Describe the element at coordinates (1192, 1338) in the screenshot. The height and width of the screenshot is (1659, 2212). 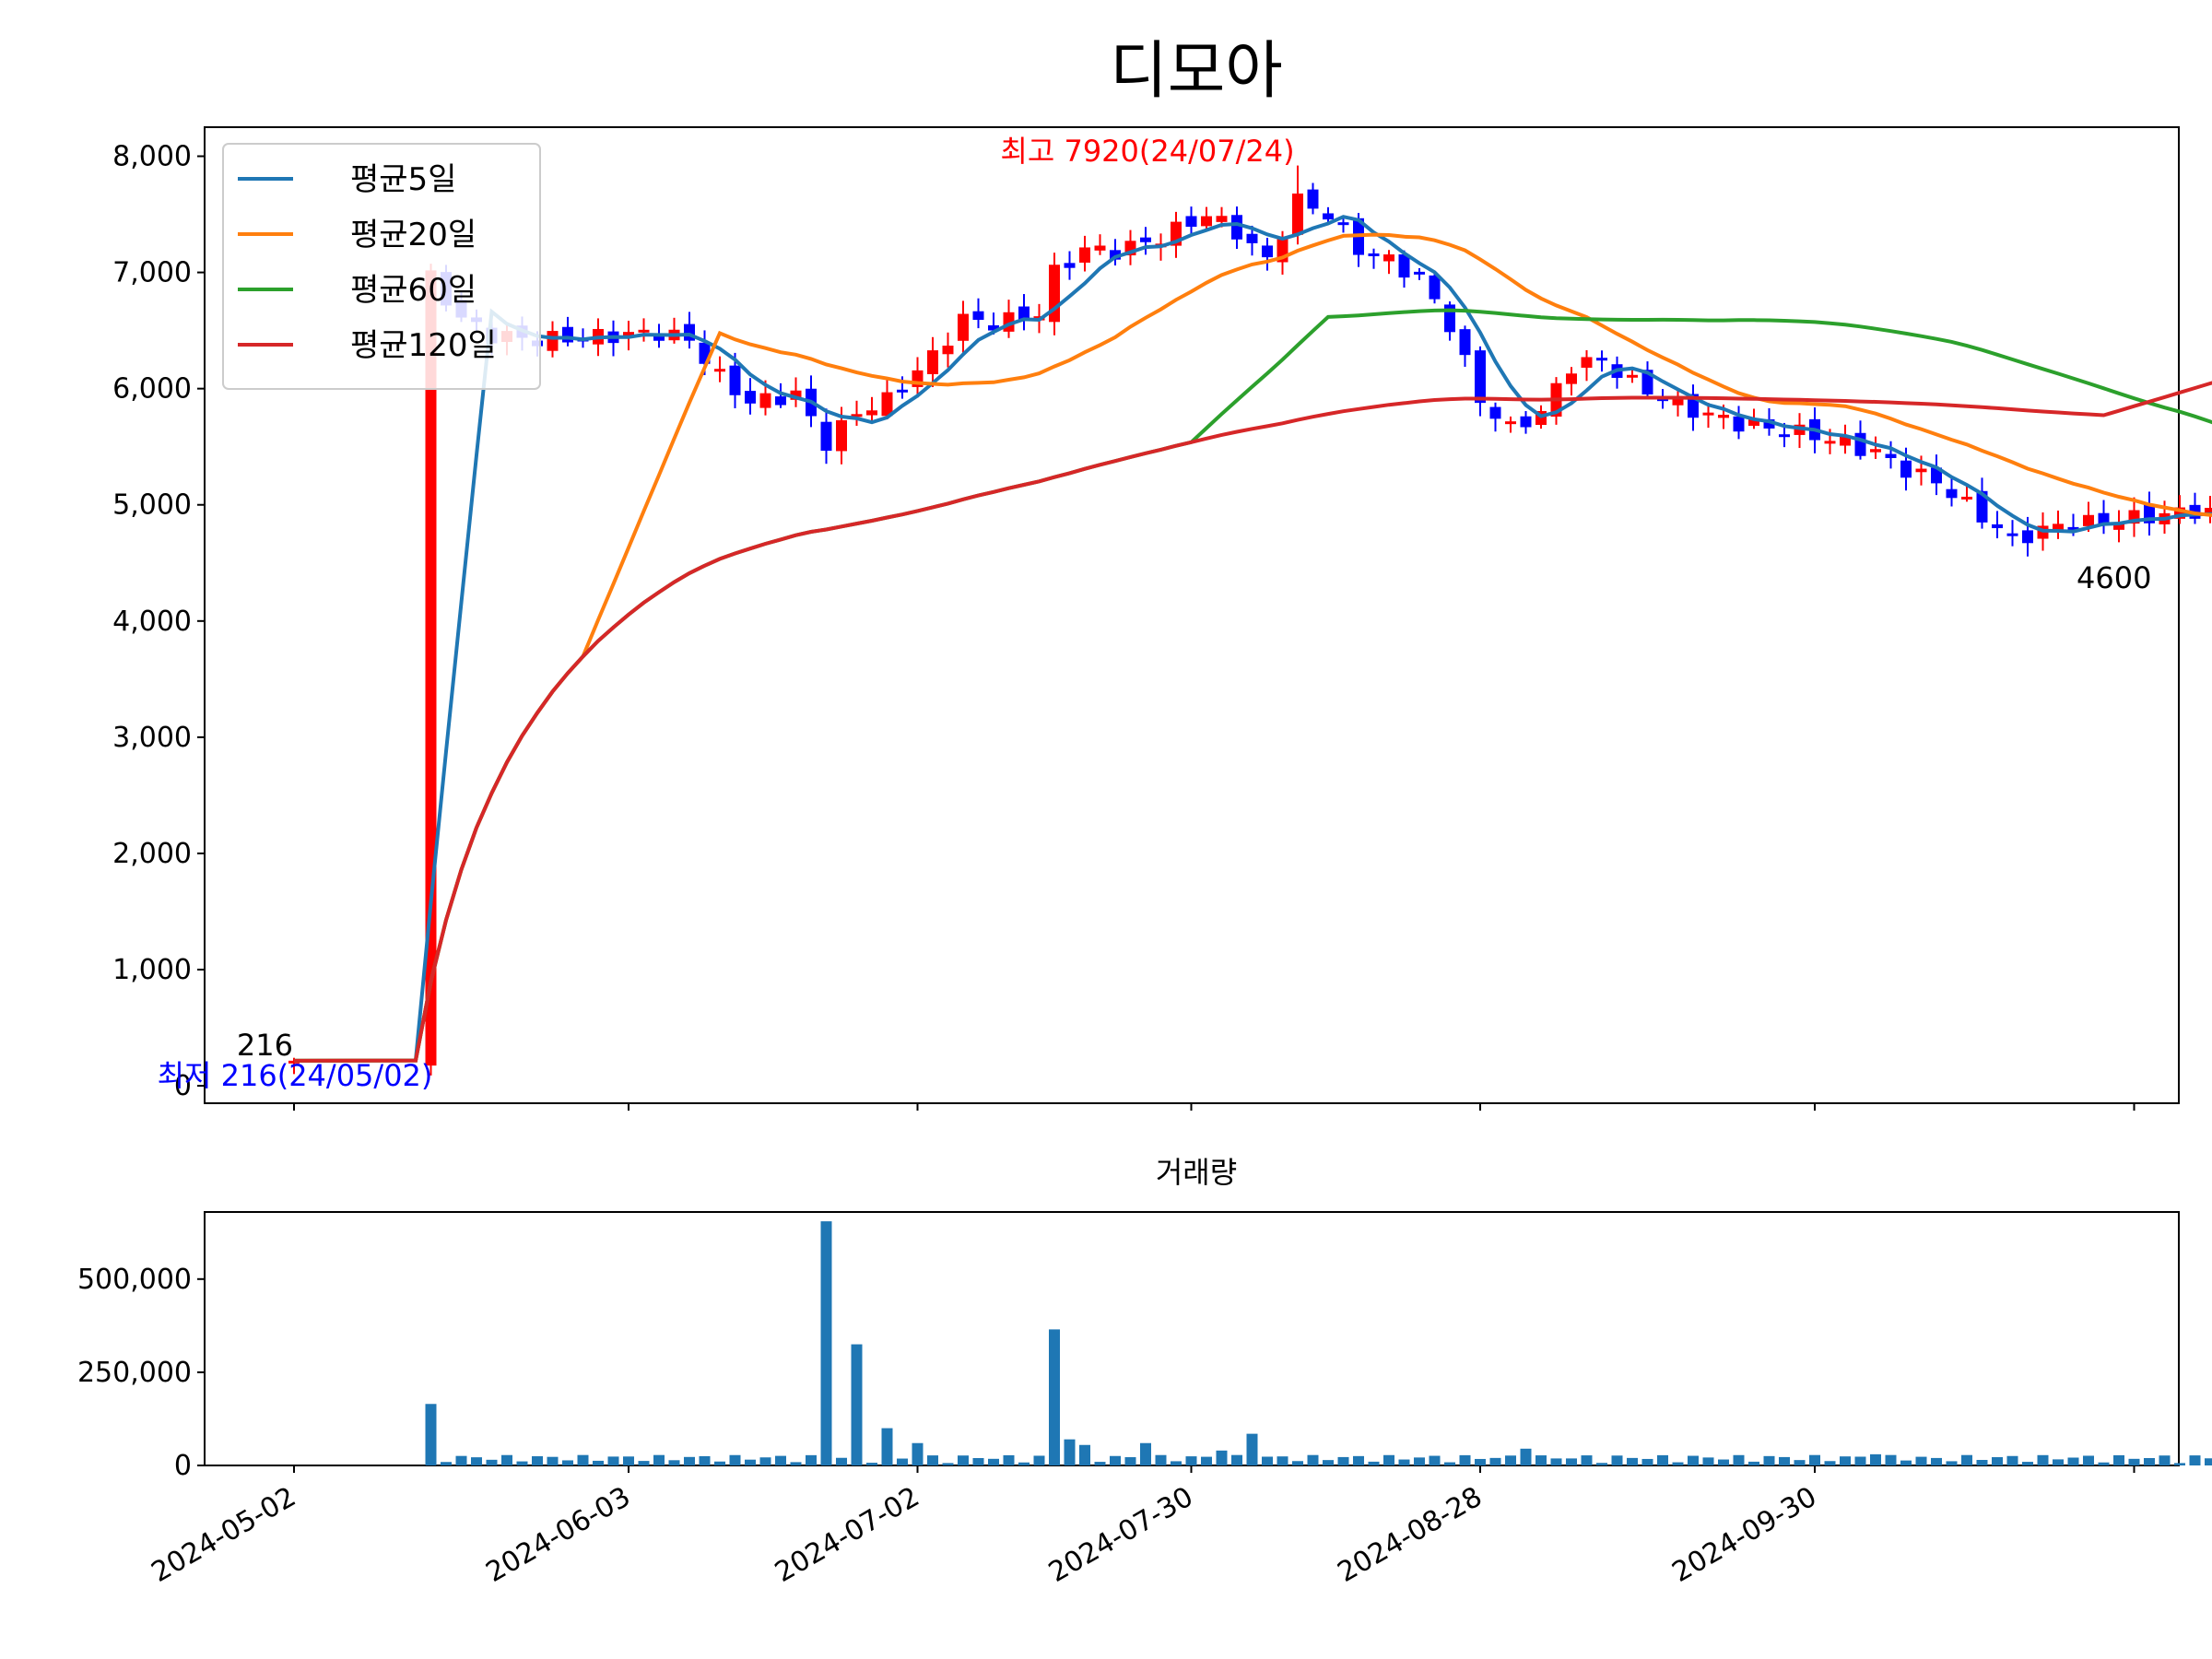
I see `volume-plot-area` at that location.